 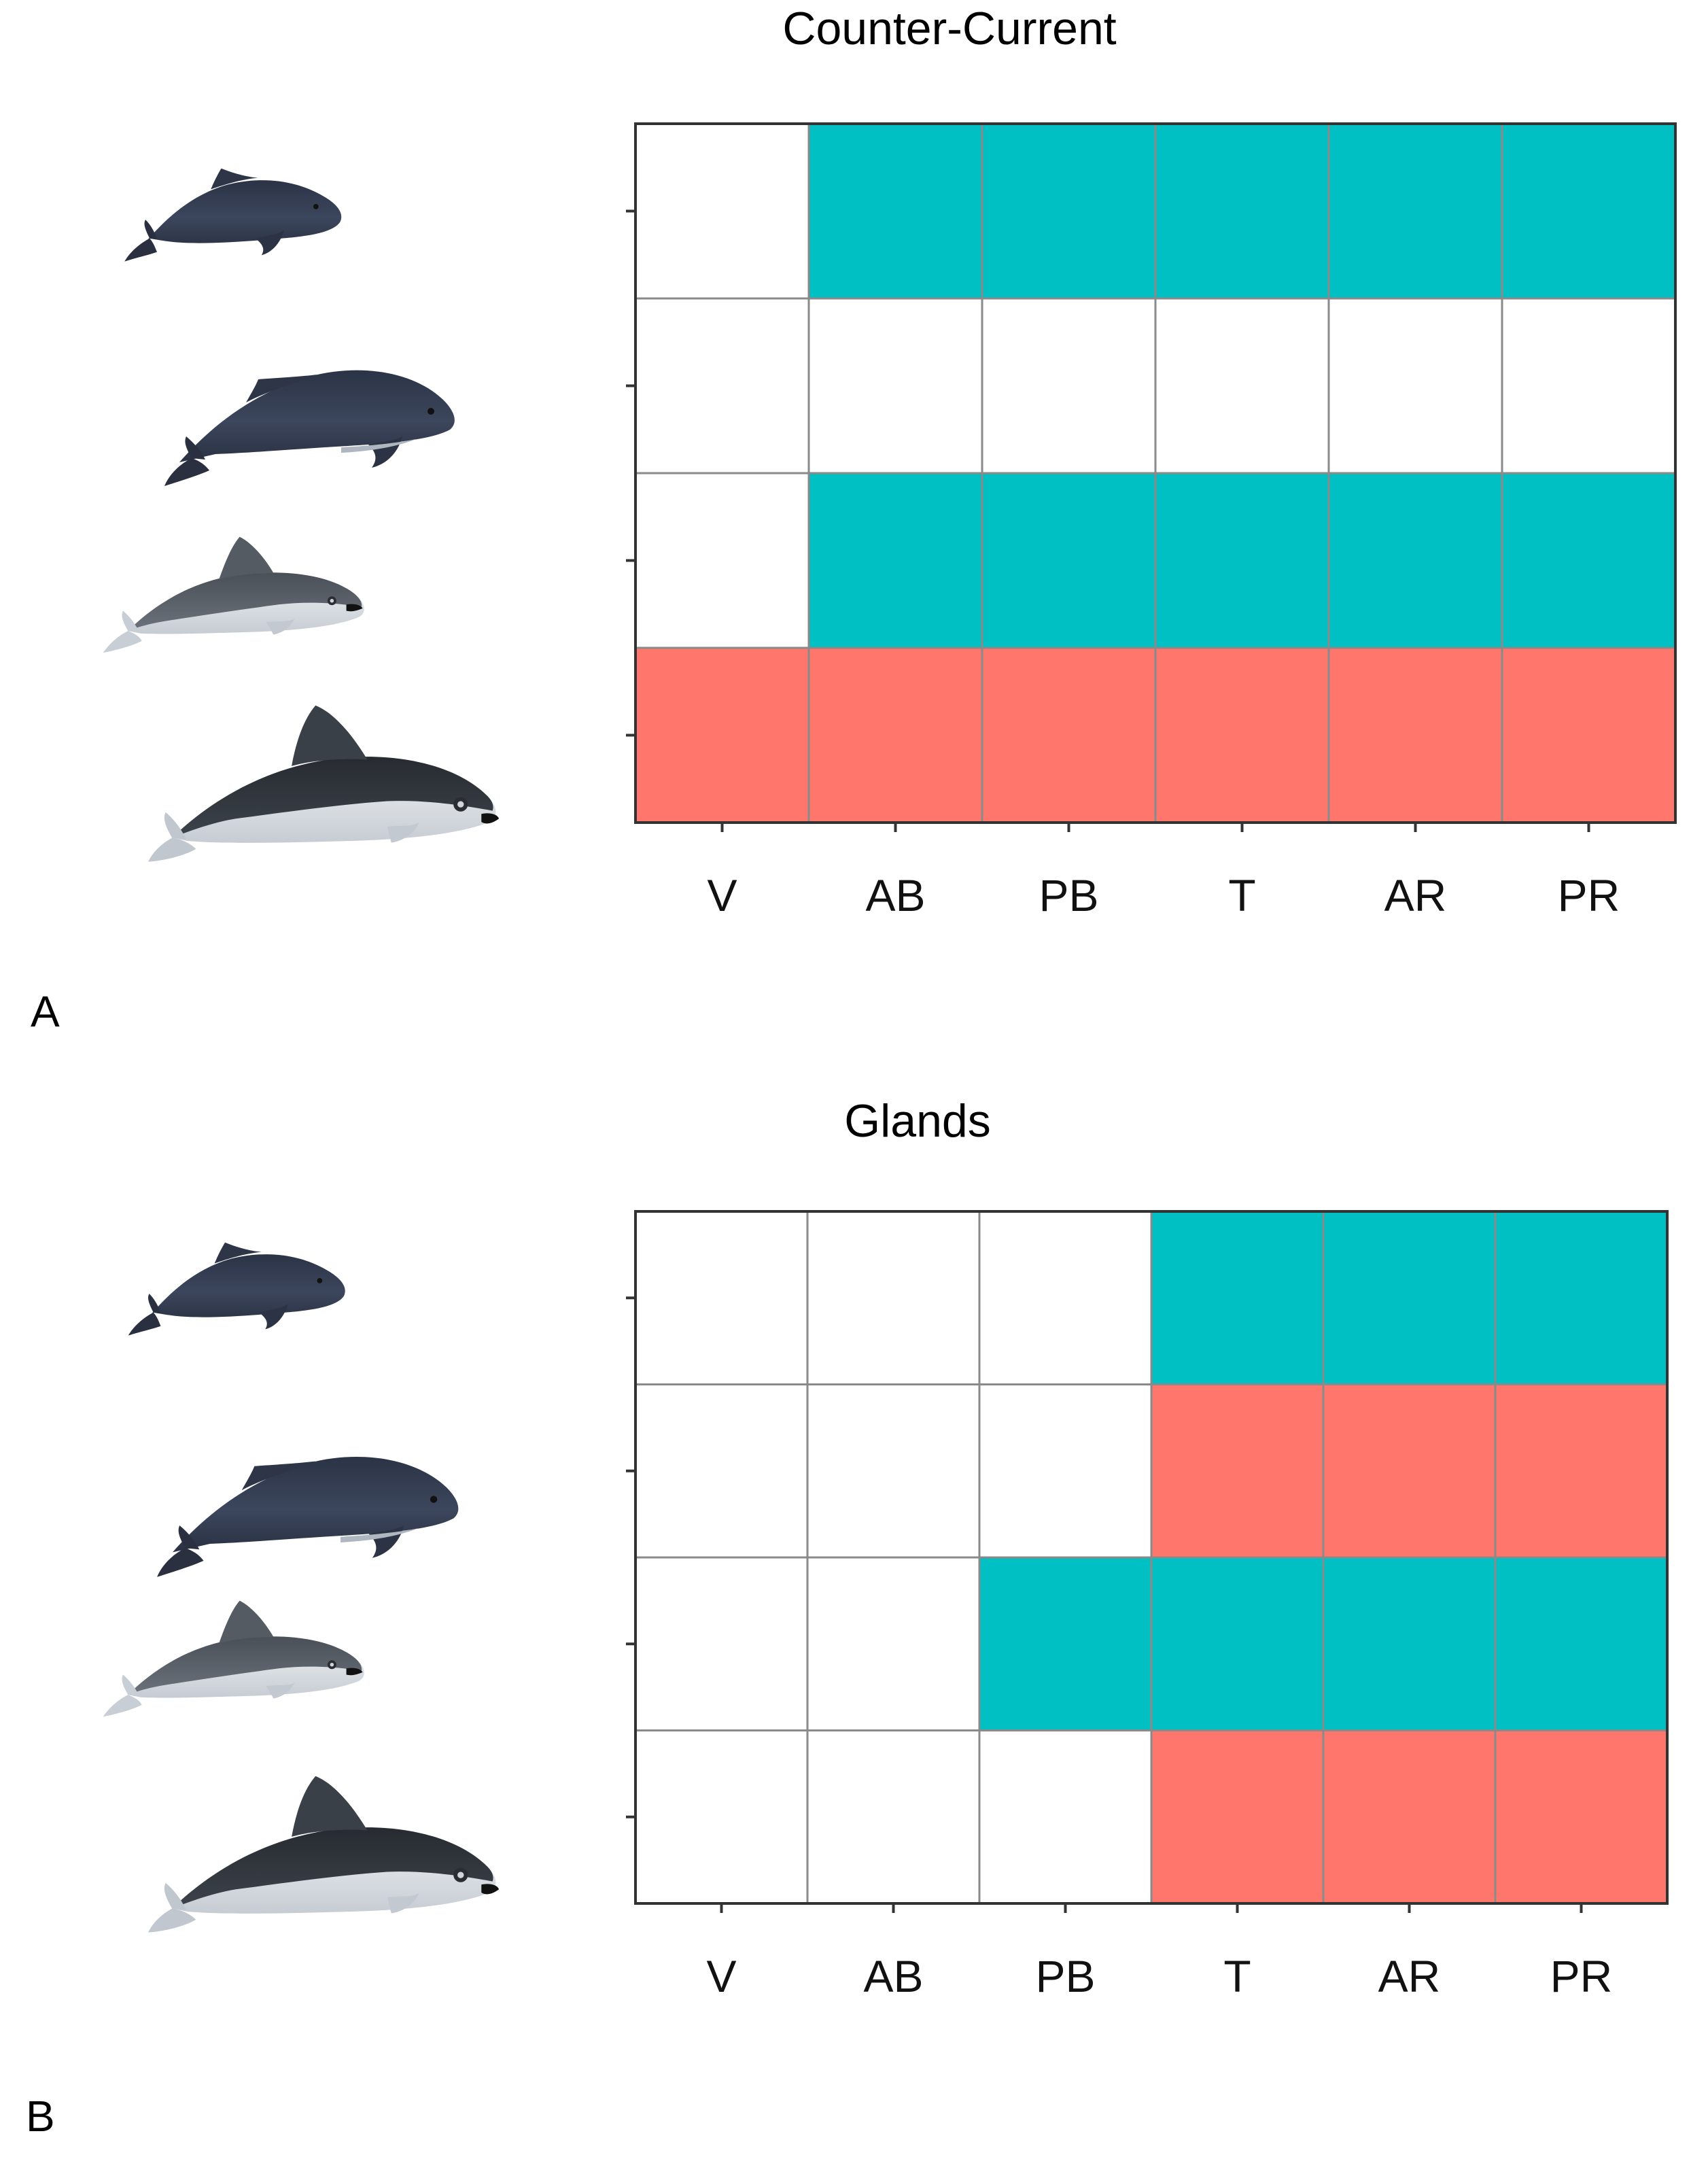 I want to click on panel-b-label: B, so click(x=40, y=2116).